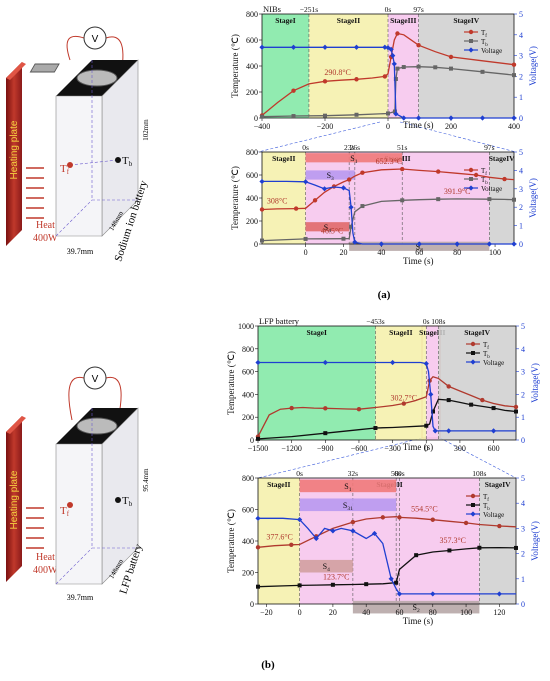 Image resolution: width=550 pixels, height=681 pixels. Describe the element at coordinates (305, 147) in the screenshot. I see `time-marker-label: 0s` at that location.